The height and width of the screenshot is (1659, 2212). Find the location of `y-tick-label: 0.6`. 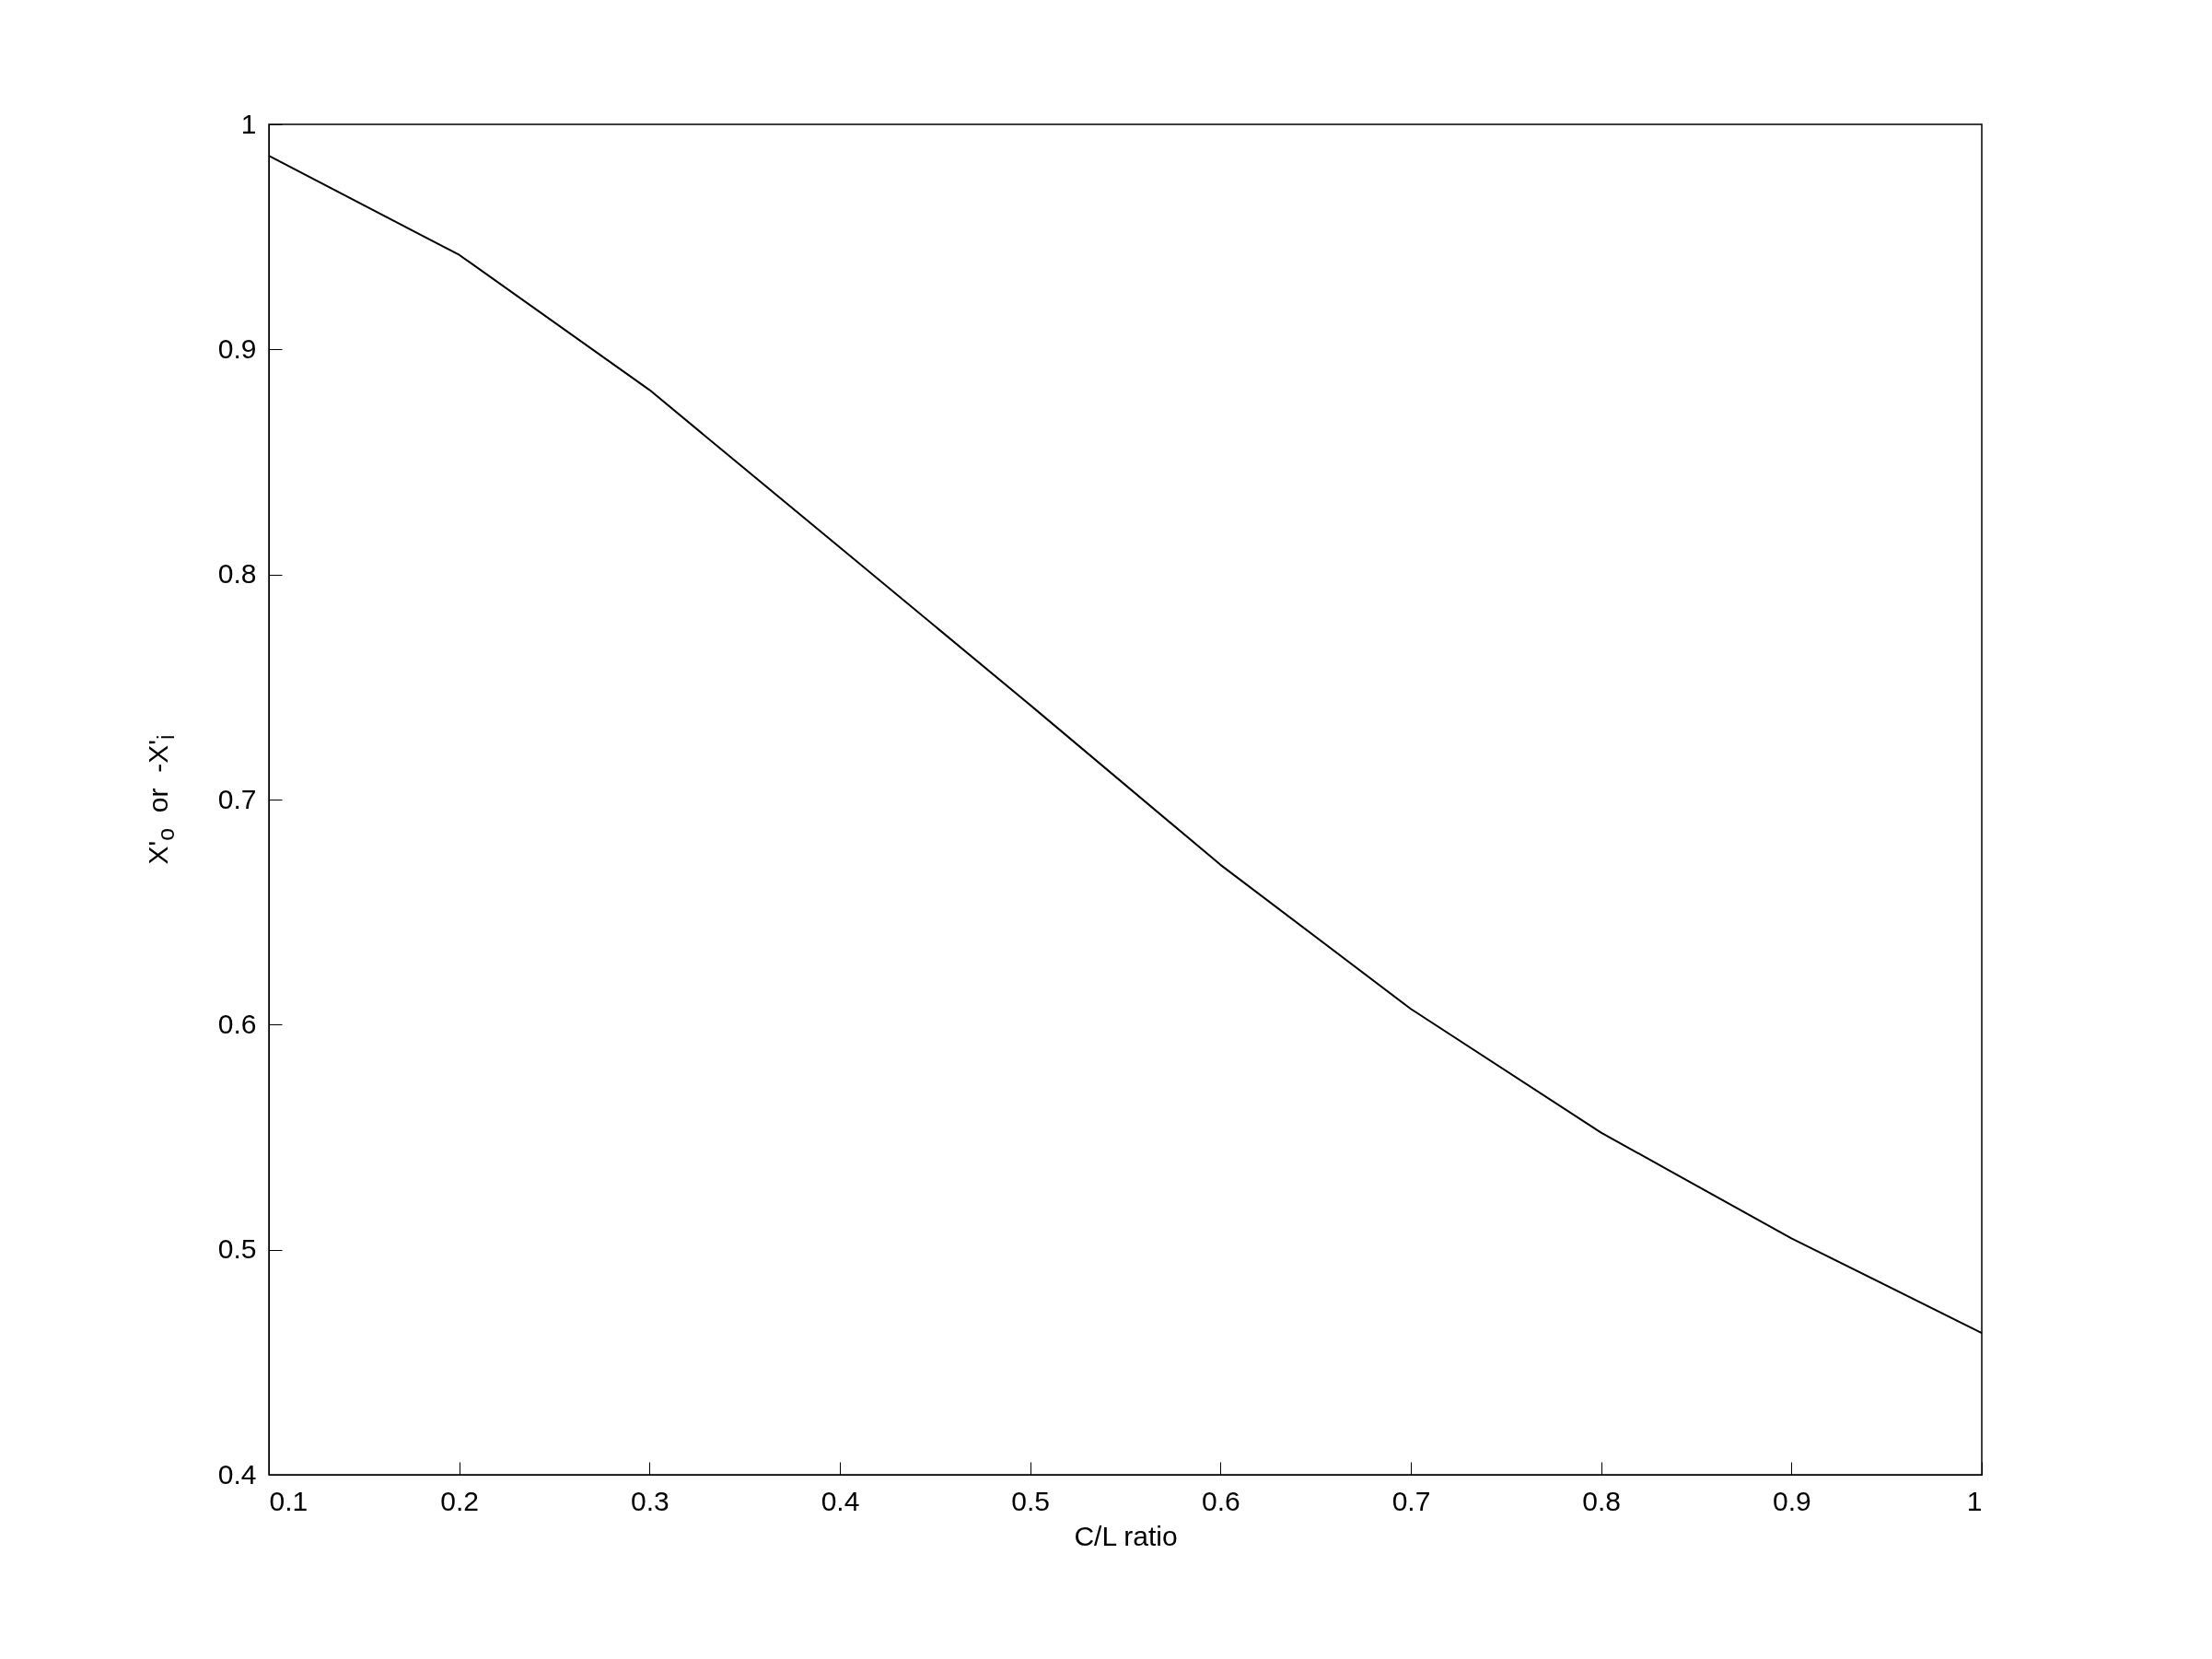

y-tick-label: 0.6 is located at coordinates (237, 1023).